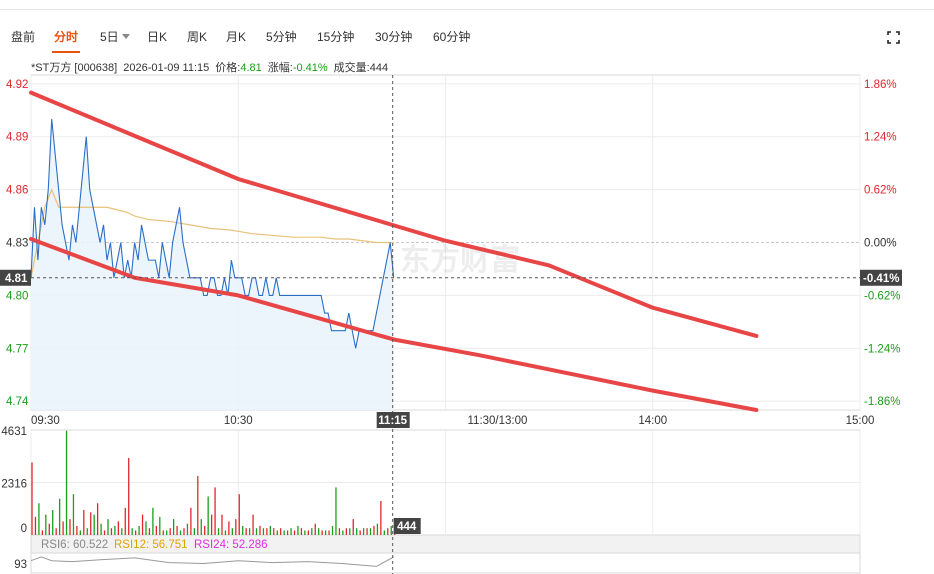  I want to click on top-border, so click(467, 5).